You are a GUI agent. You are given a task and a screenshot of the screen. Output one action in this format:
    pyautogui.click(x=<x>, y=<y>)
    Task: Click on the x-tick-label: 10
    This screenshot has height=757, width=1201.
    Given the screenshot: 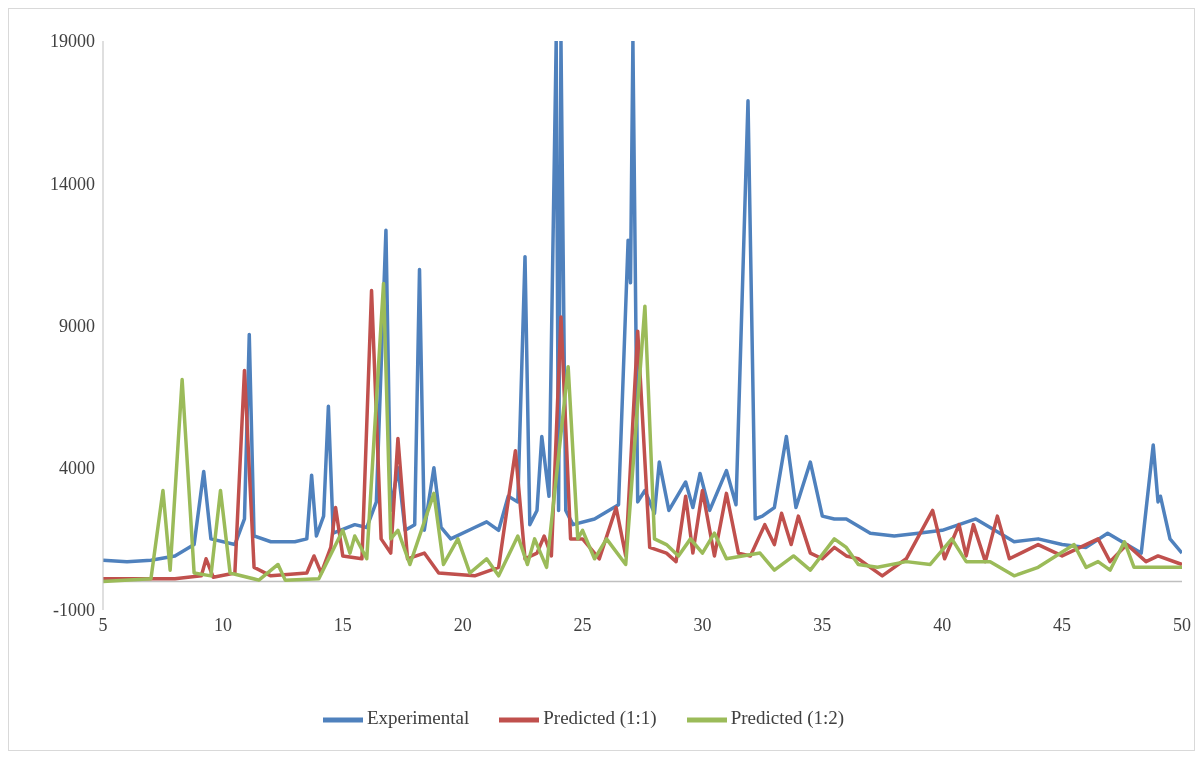 What is the action you would take?
    pyautogui.click(x=222, y=624)
    